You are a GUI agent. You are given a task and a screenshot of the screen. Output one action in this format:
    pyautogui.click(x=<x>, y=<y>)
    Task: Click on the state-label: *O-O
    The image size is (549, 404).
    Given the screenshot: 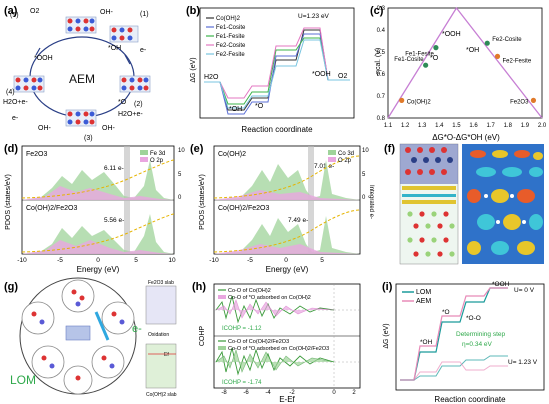 What is the action you would take?
    pyautogui.click(x=473, y=318)
    